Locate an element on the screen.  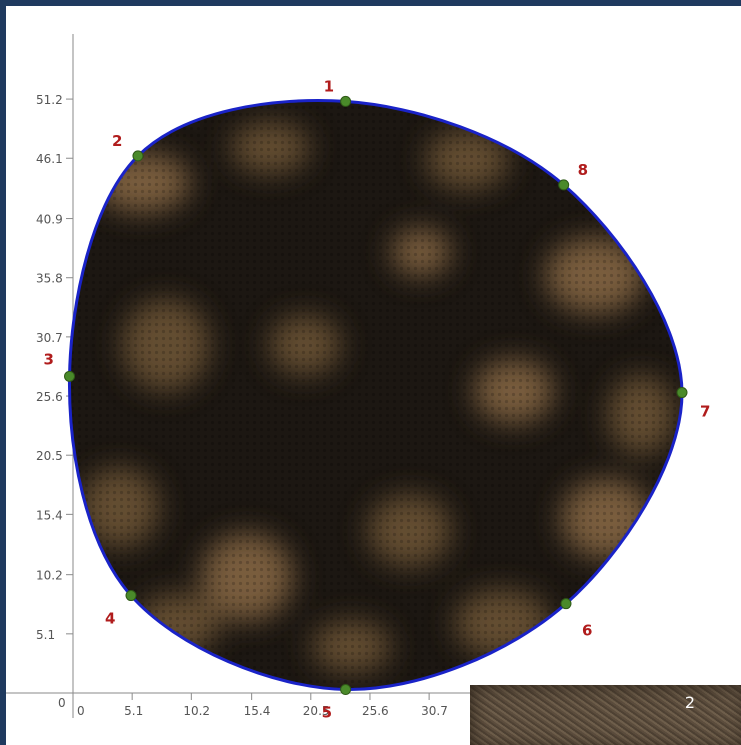
y-tick-label: 30.7 is located at coordinates (49, 338).